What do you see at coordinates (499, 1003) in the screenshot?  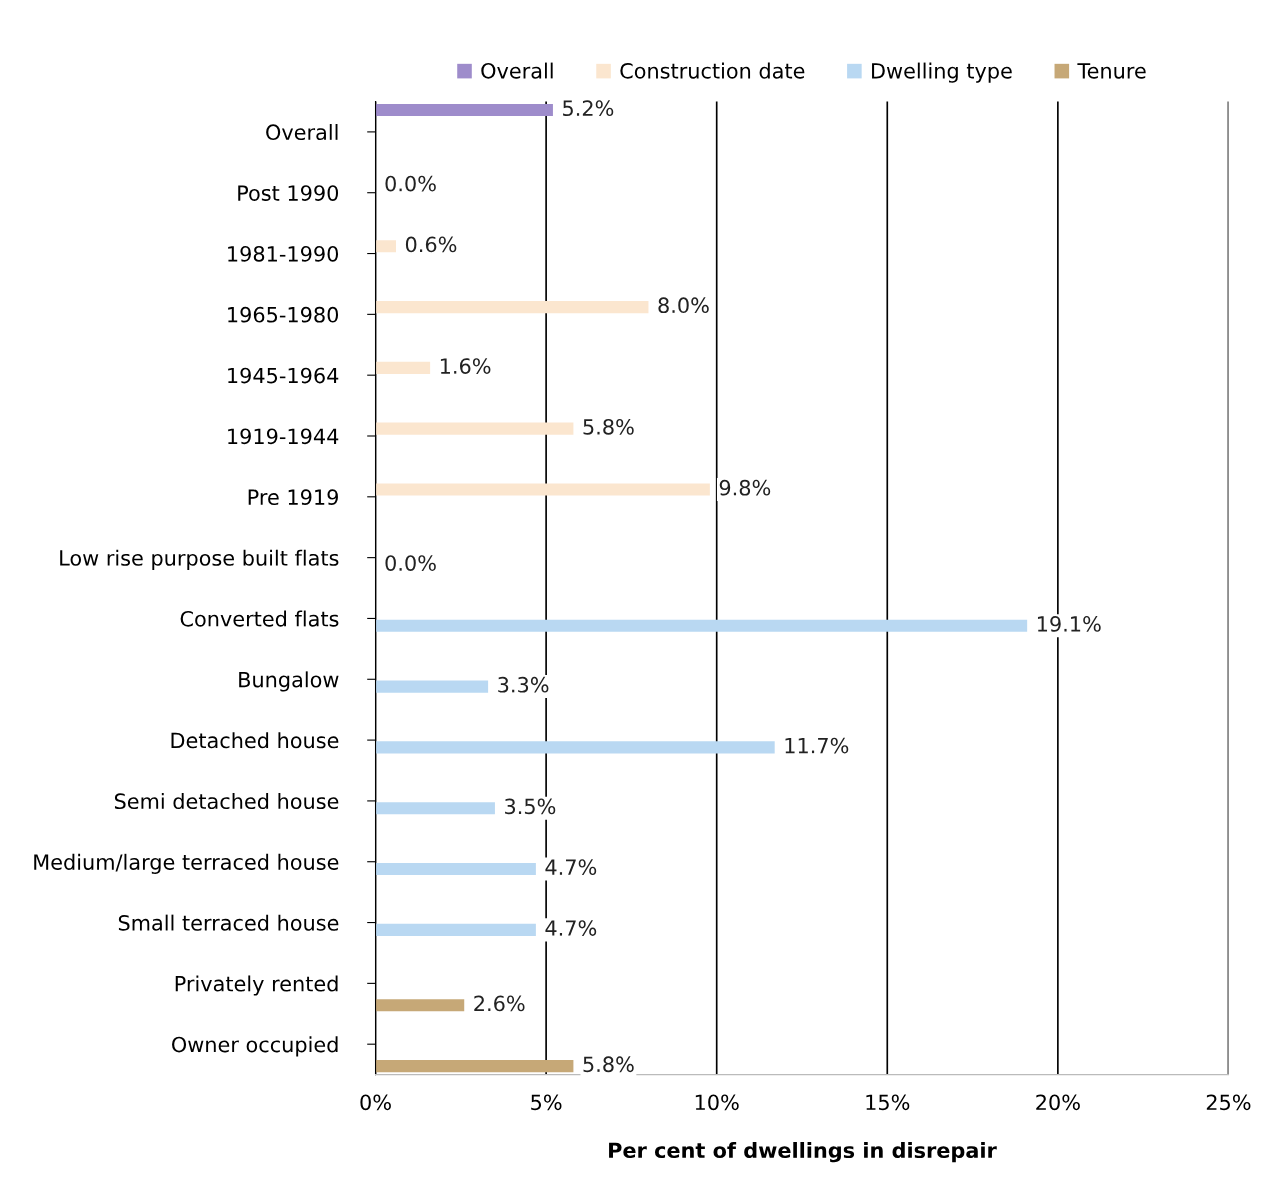 I see `data-label: 2.6%` at bounding box center [499, 1003].